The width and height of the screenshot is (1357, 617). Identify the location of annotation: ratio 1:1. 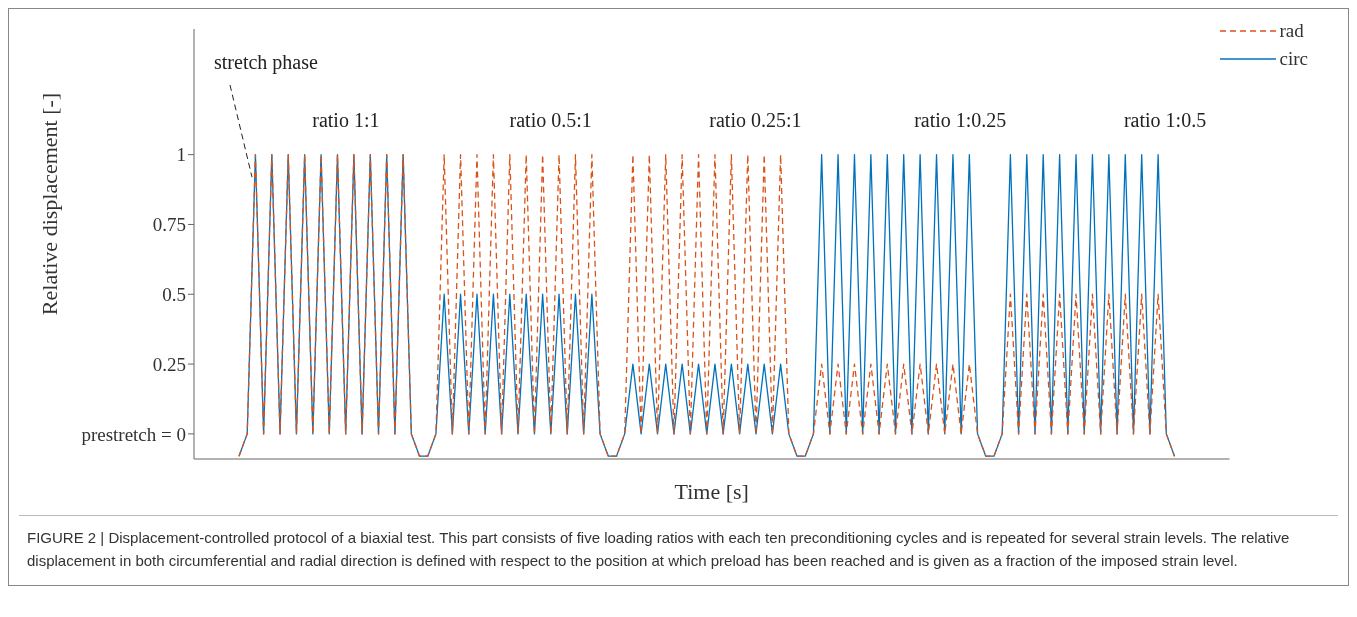
(346, 121).